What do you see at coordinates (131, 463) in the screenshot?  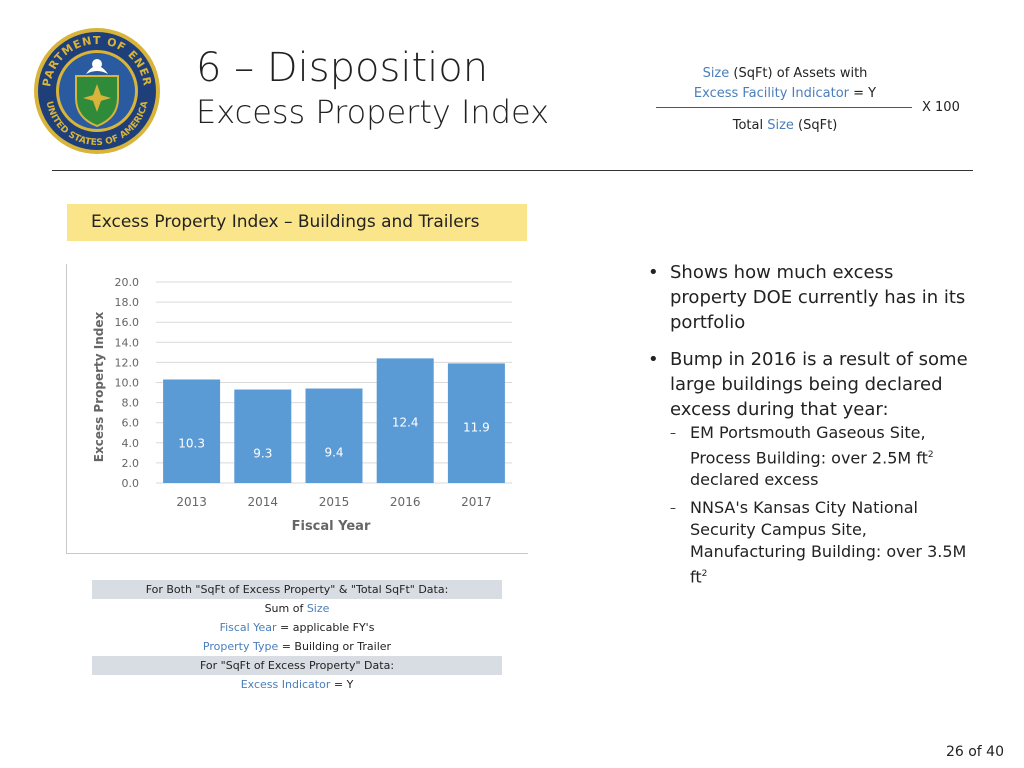 I see `y-tick-label: 2.0` at bounding box center [131, 463].